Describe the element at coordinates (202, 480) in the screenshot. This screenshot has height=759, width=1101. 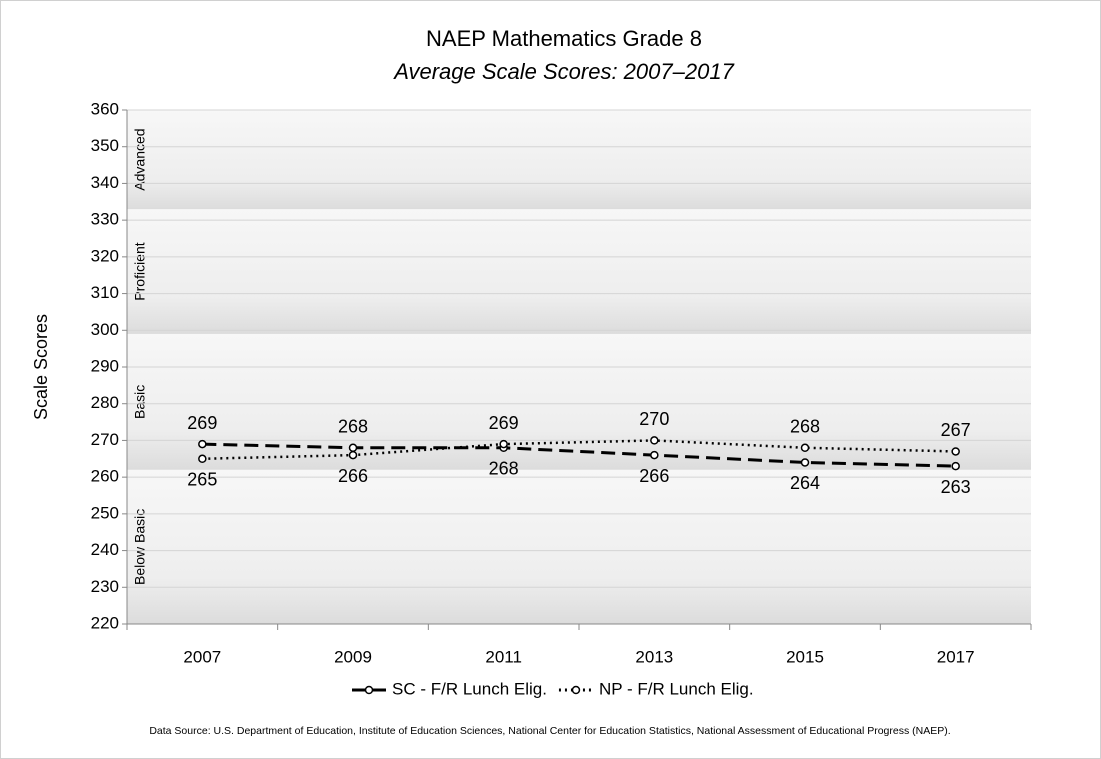
I see `data-label: 265` at that location.